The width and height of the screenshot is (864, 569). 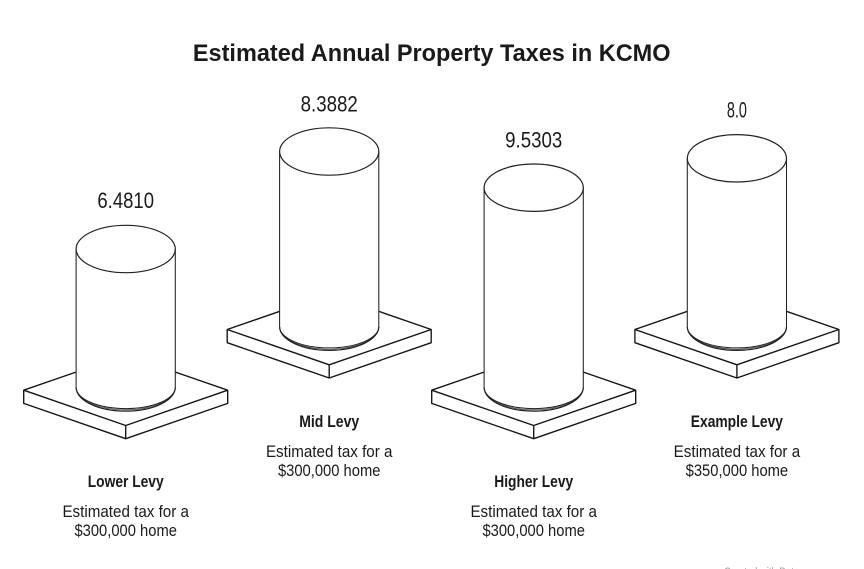 What do you see at coordinates (778, 567) in the screenshot?
I see `svg-text: Created with Datawrapper` at bounding box center [778, 567].